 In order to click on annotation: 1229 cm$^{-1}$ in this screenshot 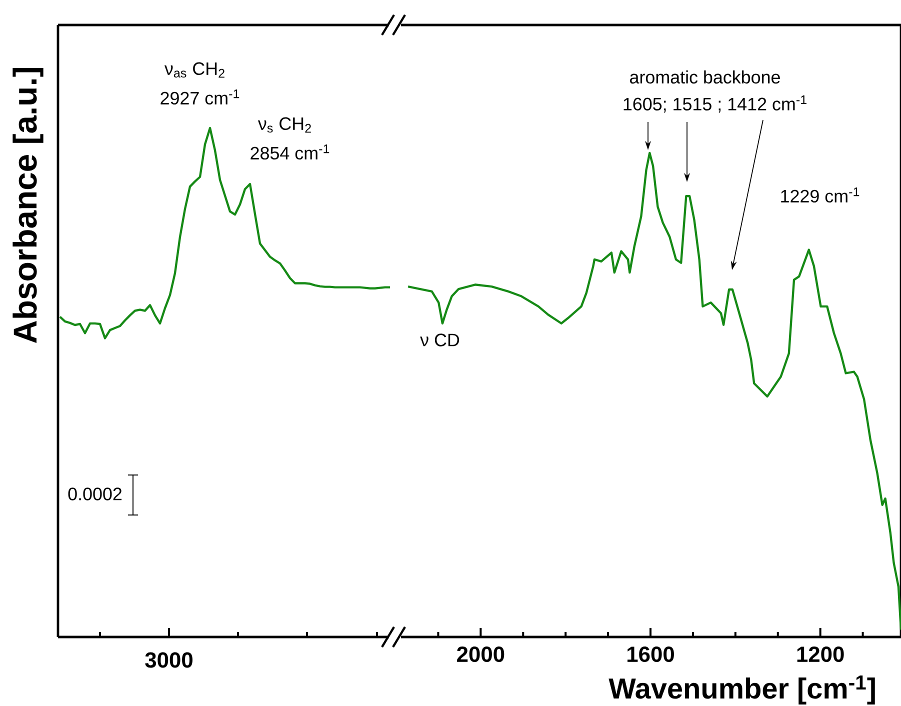, I will do `click(820, 195)`.